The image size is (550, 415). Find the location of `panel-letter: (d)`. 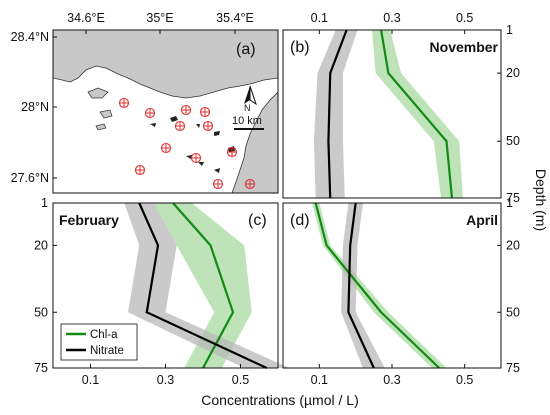

panel-letter: (d) is located at coordinates (300, 220).